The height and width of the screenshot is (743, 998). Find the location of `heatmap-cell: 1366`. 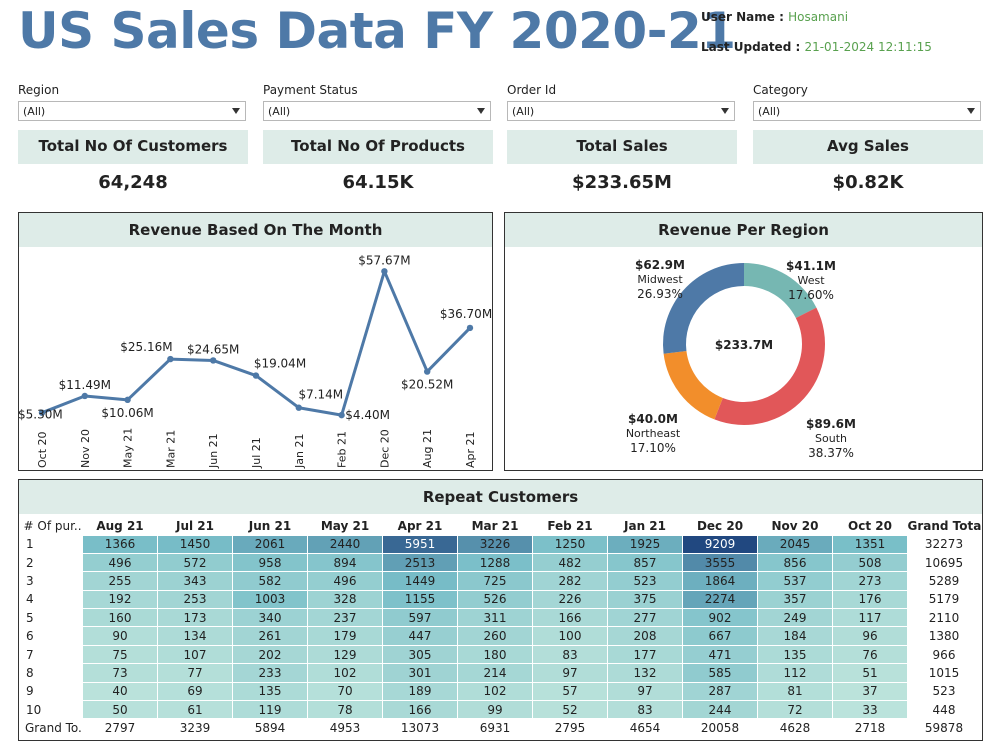

heatmap-cell: 1366 is located at coordinates (120, 544).